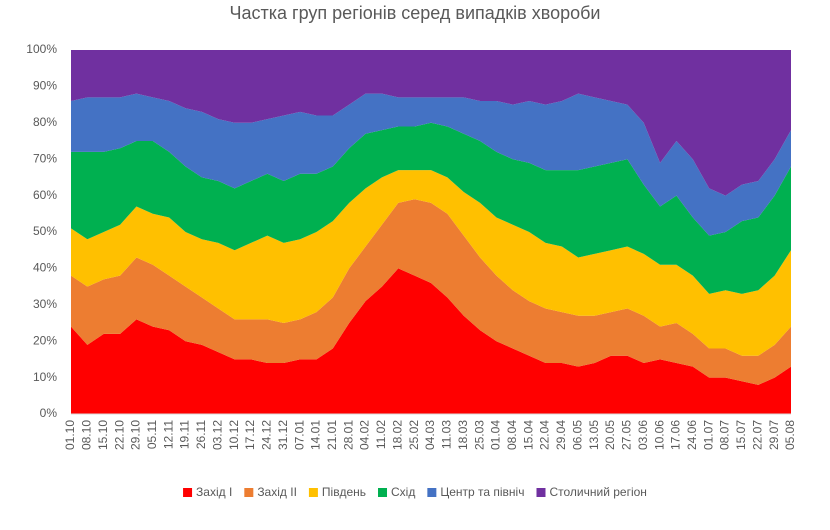 The width and height of the screenshot is (830, 530). What do you see at coordinates (217, 435) in the screenshot?
I see `x-tick-label: 03.12` at bounding box center [217, 435].